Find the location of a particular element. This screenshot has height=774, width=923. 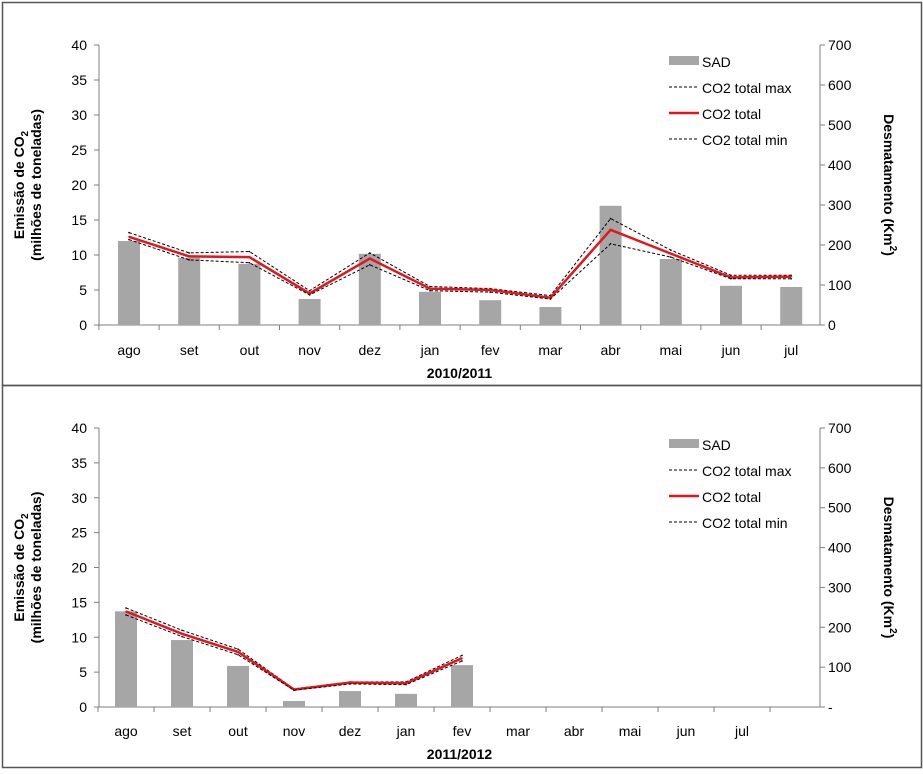

x-tick-label: fev is located at coordinates (490, 350).